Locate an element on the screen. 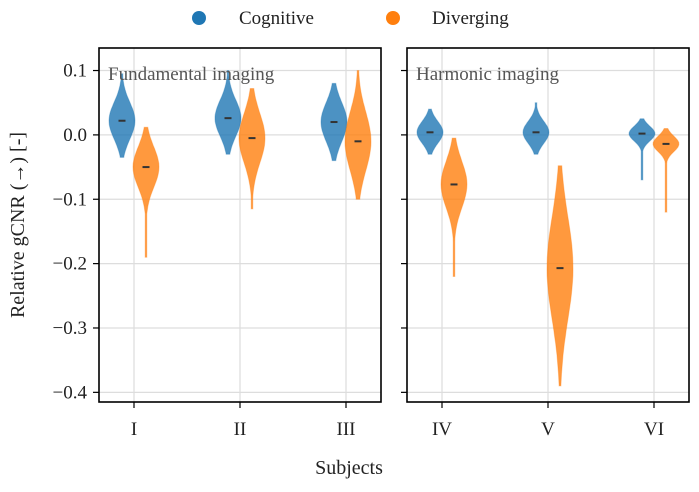  legend-label-cognitive: Cognitive is located at coordinates (276, 18).